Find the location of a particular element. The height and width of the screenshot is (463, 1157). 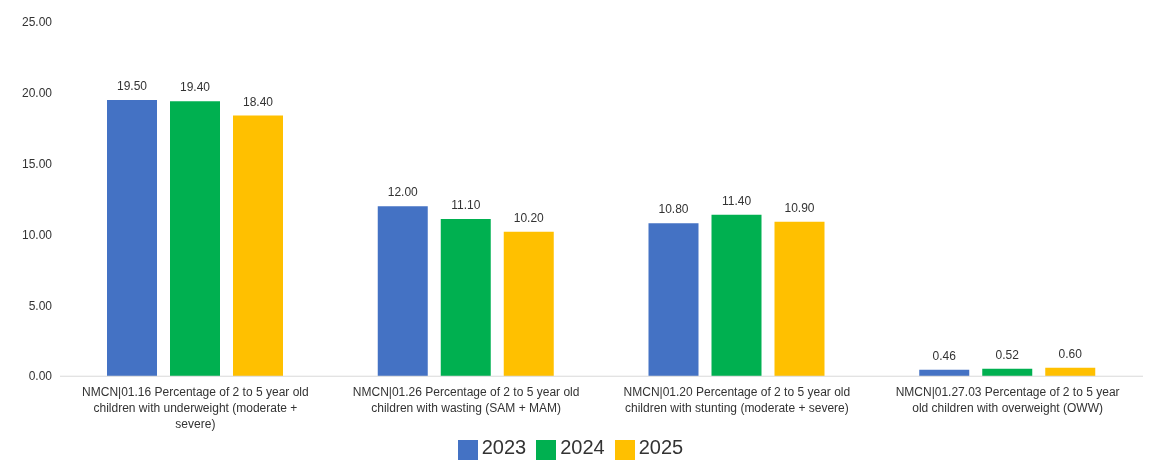

data-label: 0.52 is located at coordinates (1007, 354).